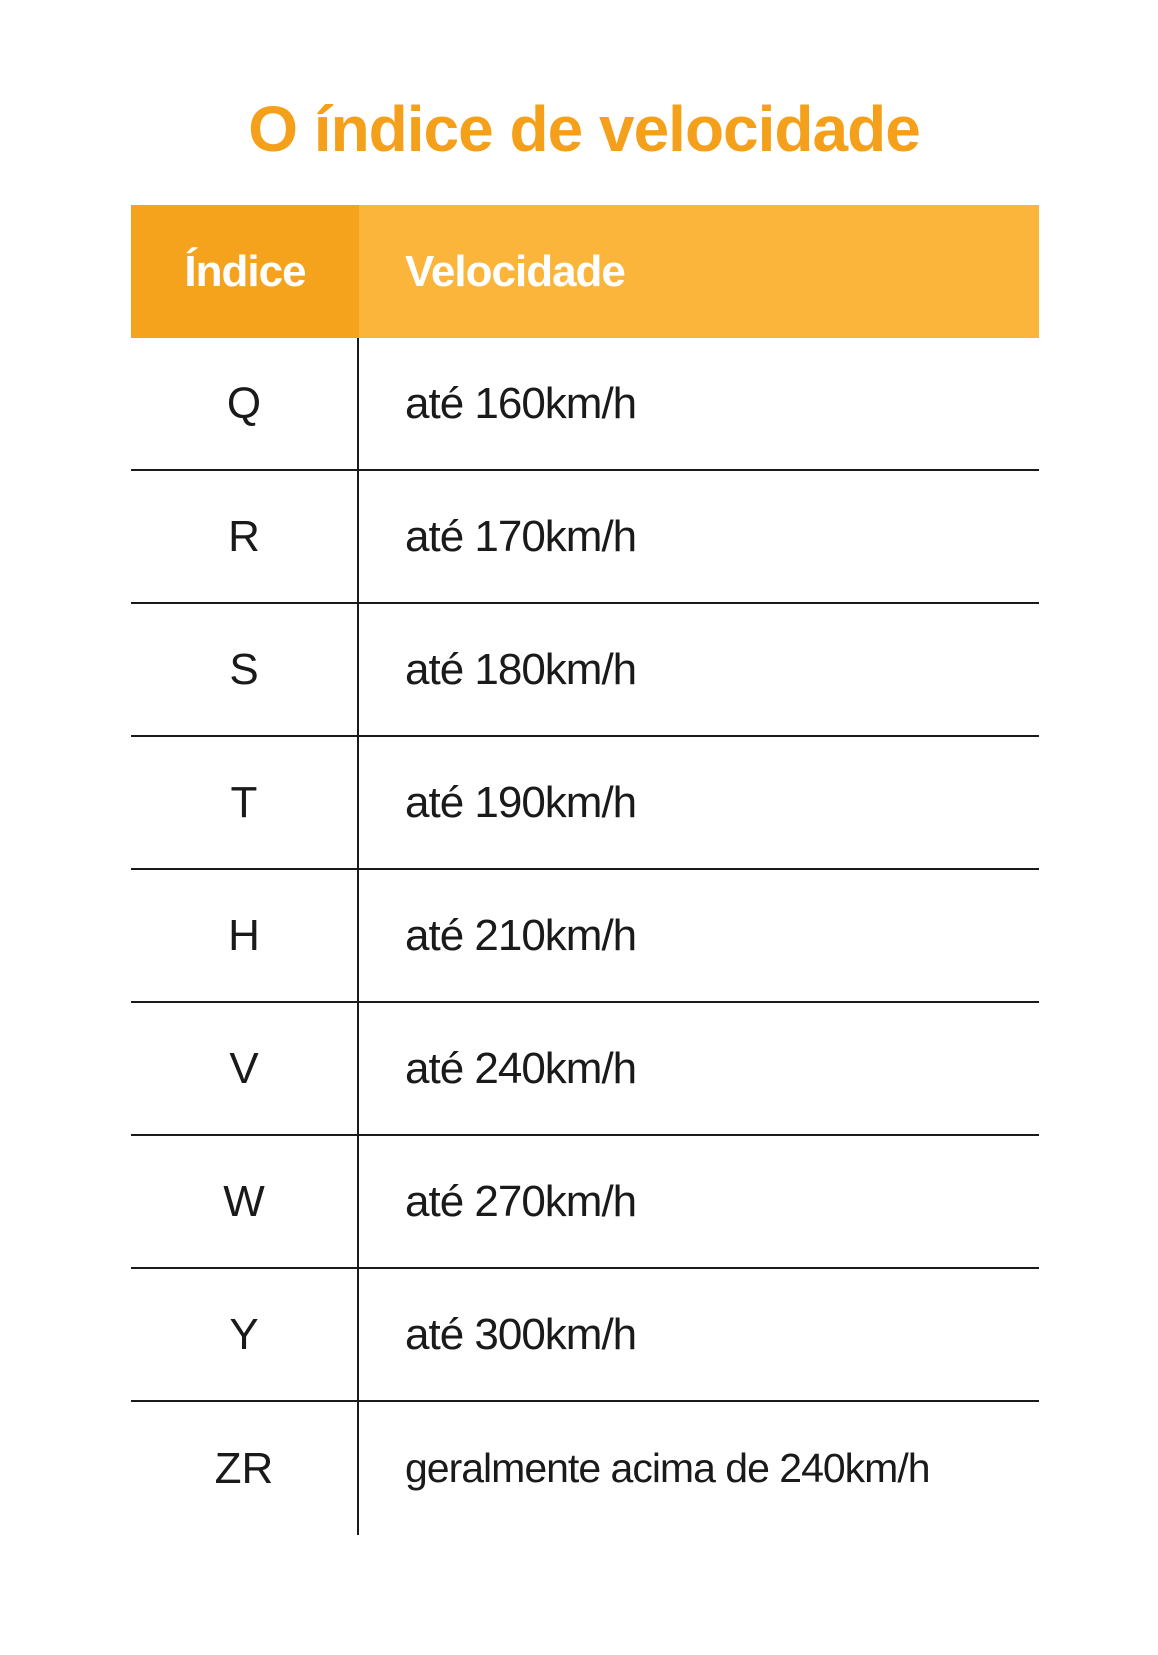 Image resolution: width=1158 pixels, height=1655 pixels. I want to click on page-title: O índice de velocidade, so click(584, 129).